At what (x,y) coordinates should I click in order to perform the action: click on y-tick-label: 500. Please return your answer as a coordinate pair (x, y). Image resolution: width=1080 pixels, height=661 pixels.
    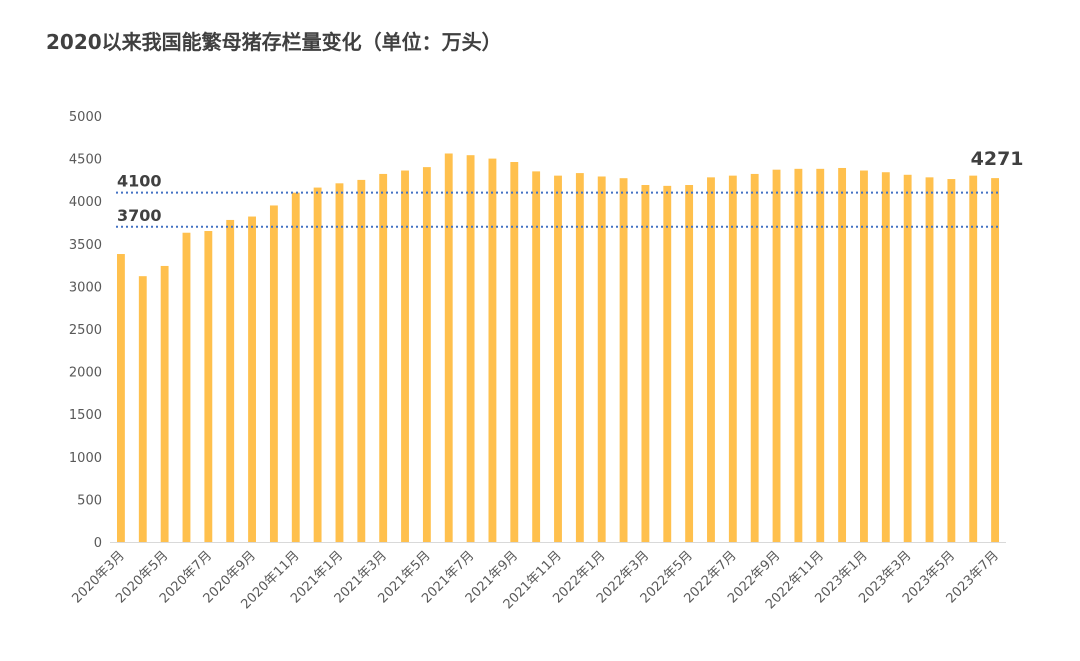
    Looking at the image, I should click on (89, 500).